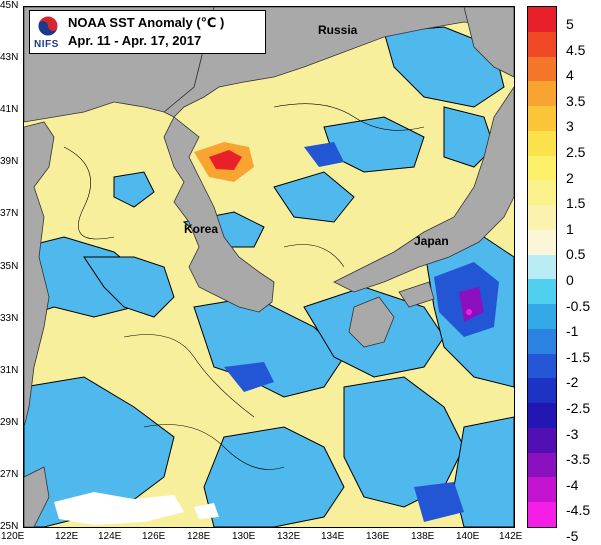  What do you see at coordinates (201, 229) in the screenshot?
I see `place-korea: Korea` at bounding box center [201, 229].